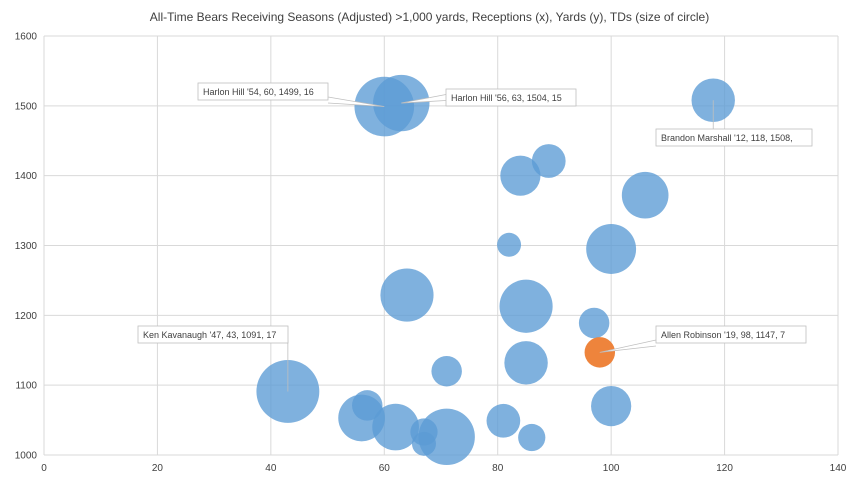 The width and height of the screenshot is (859, 486). Describe the element at coordinates (506, 98) in the screenshot. I see `callout-label: Harlon Hill '56, 63, 1504, 15` at that location.